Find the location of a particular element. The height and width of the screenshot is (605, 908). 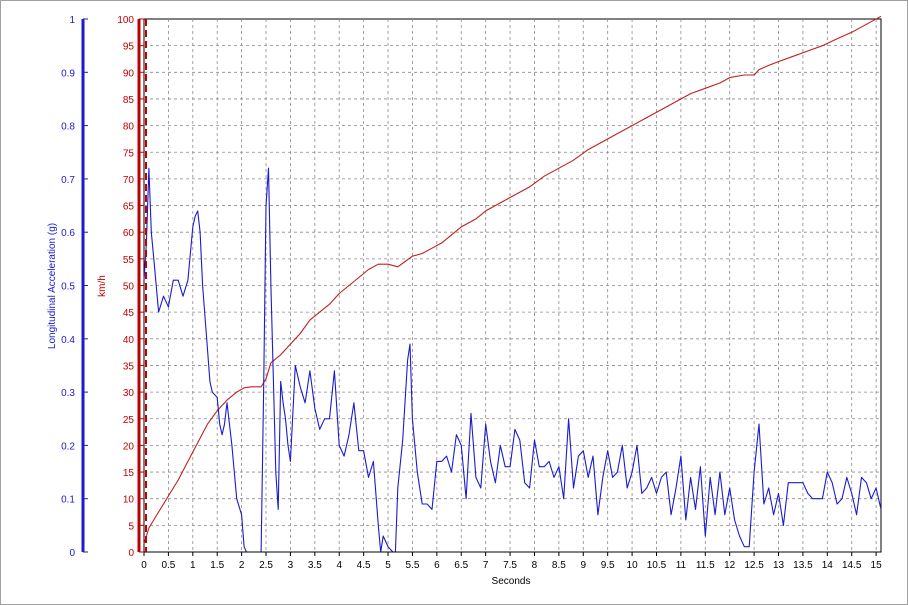

x-tick-label: 14.5 is located at coordinates (852, 565).